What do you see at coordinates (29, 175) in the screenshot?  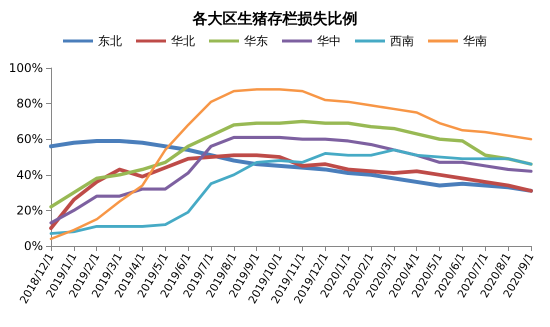 I see `y-tick-label: 40%` at bounding box center [29, 175].